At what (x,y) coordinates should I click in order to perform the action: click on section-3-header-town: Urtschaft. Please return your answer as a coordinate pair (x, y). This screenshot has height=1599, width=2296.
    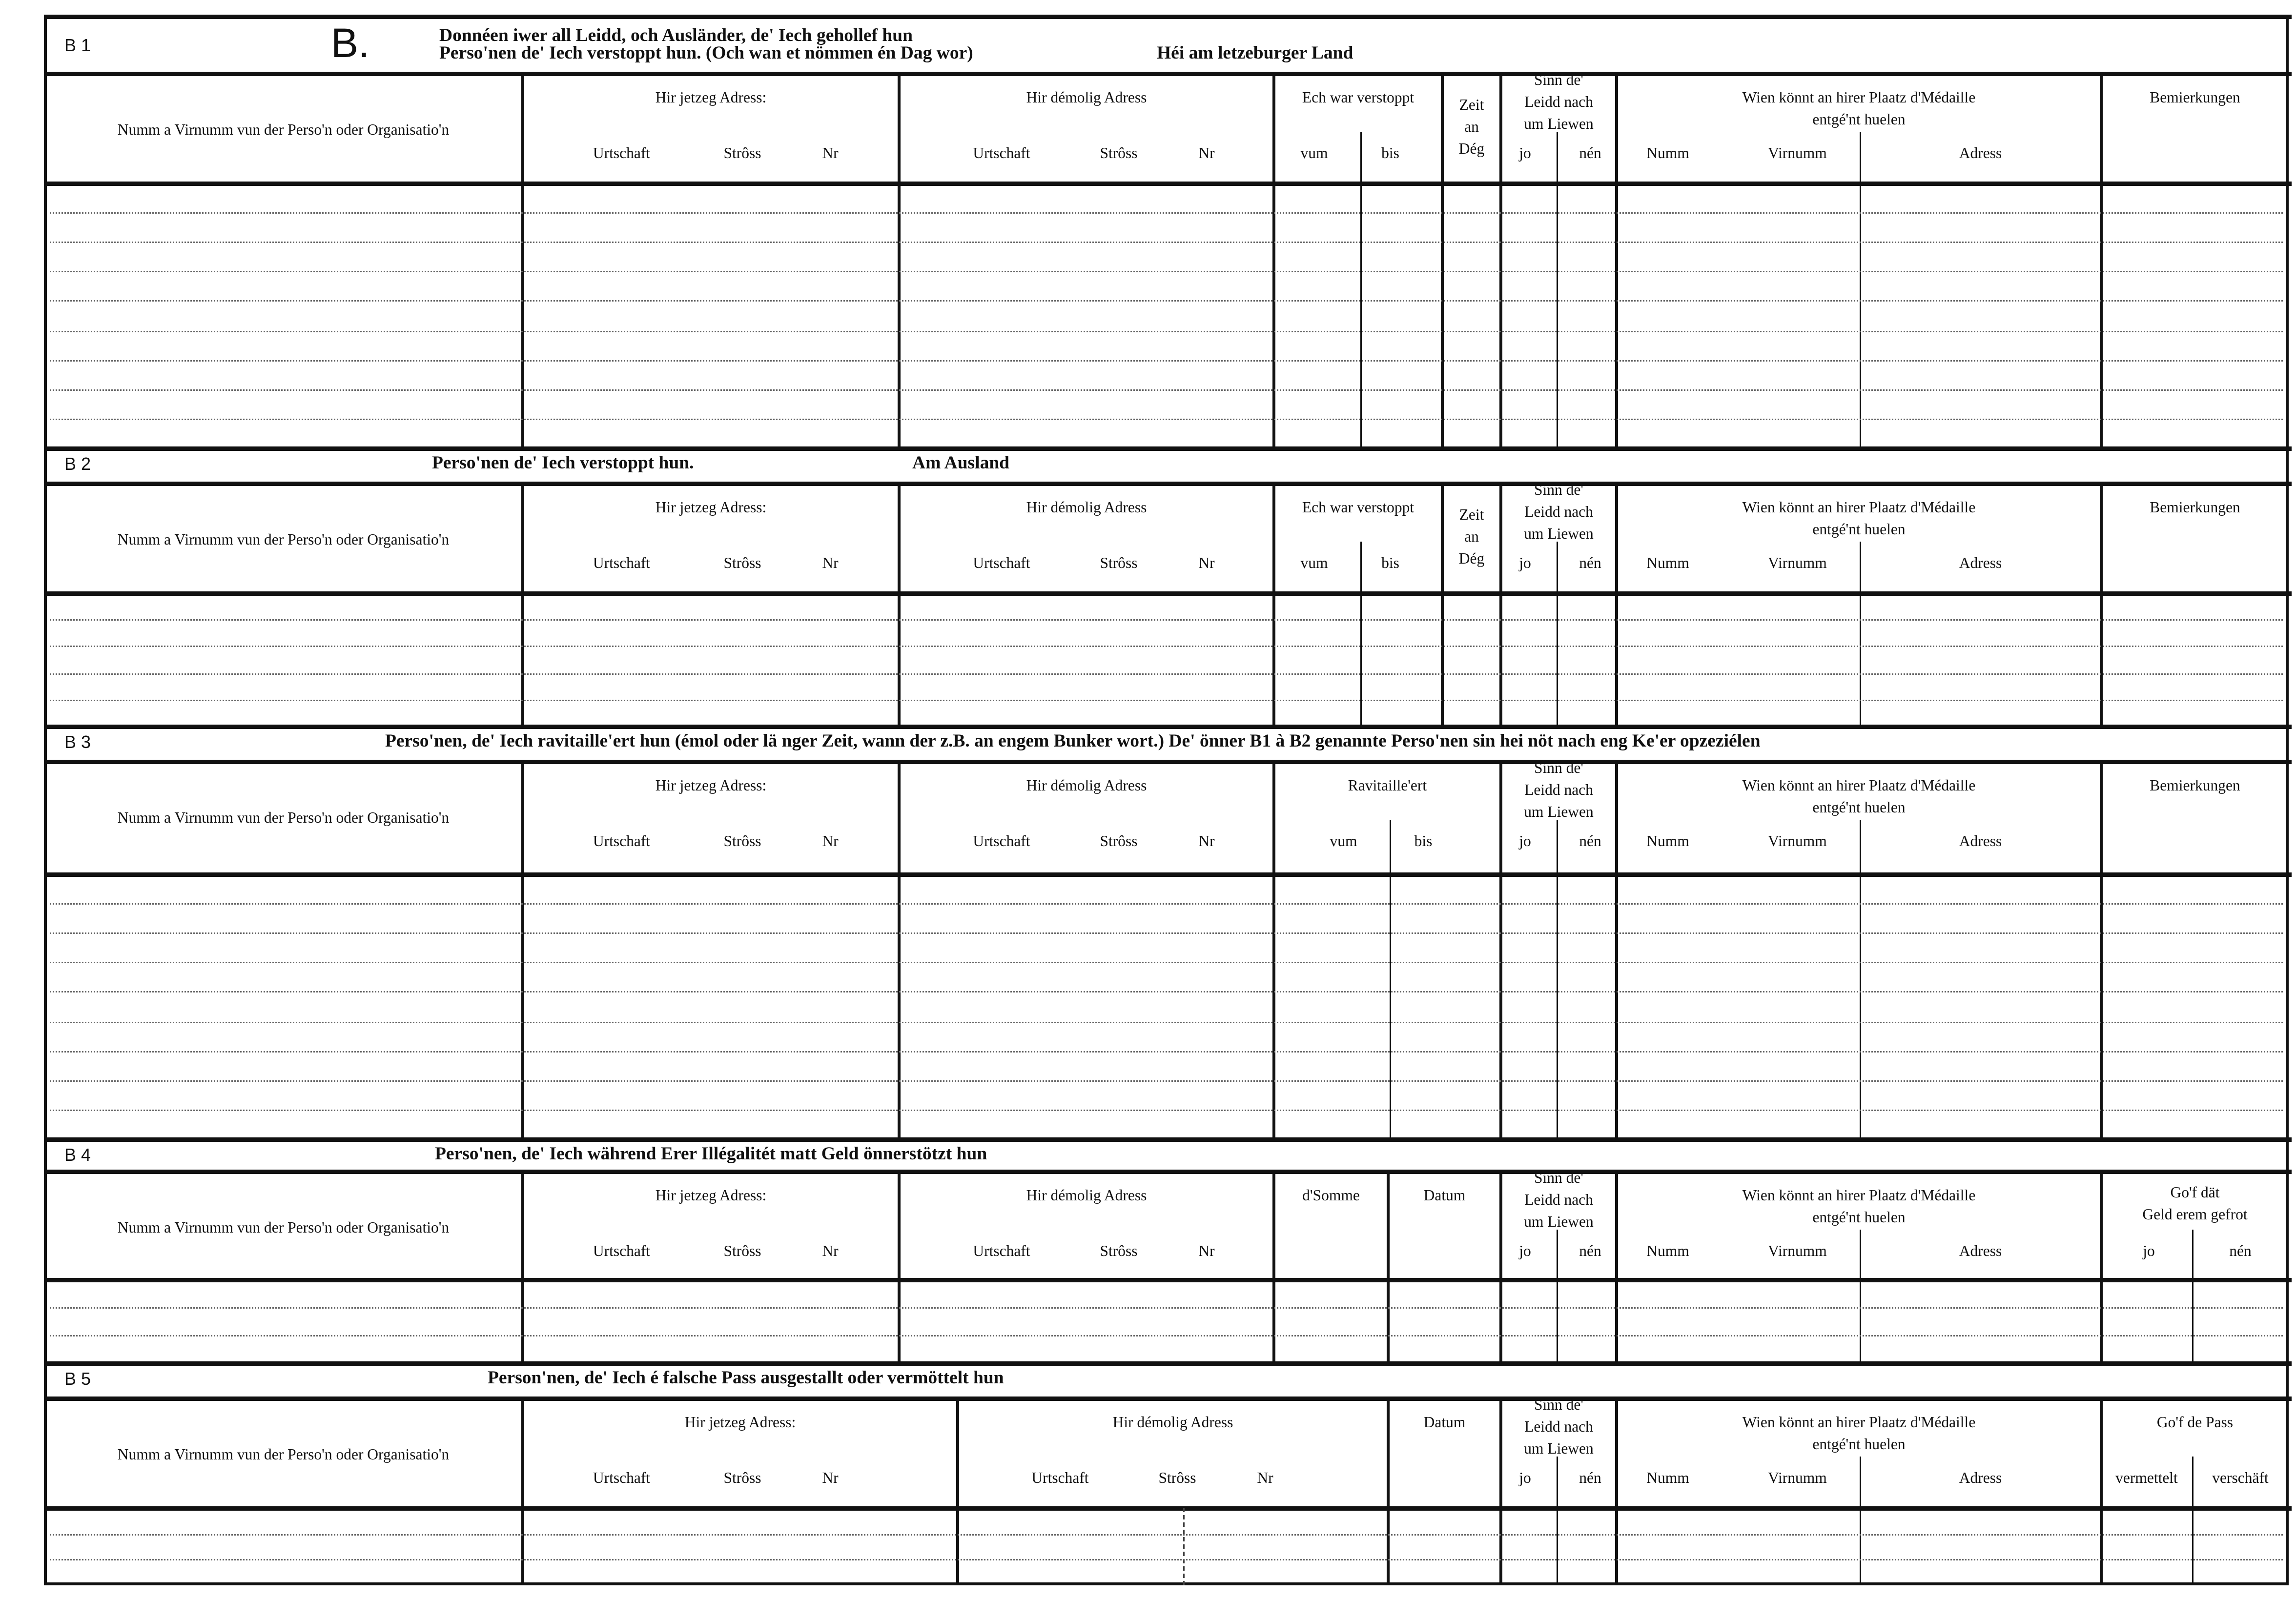
    Looking at the image, I should click on (1001, 842).